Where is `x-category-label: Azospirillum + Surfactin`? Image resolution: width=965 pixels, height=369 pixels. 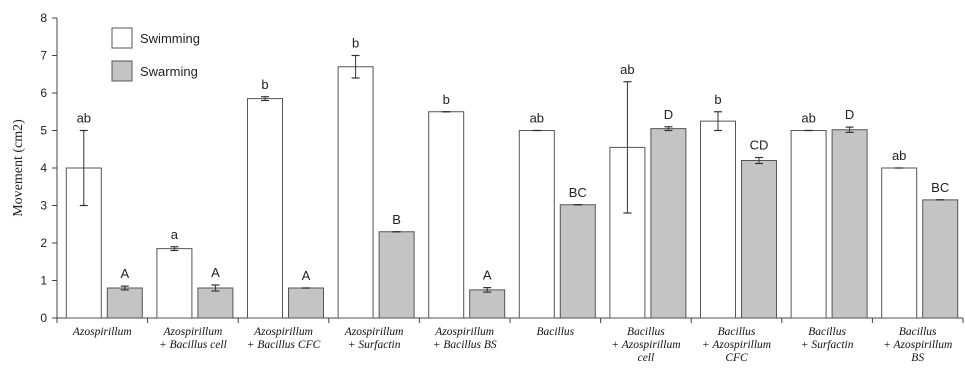
x-category-label: Azospirillum + Surfactin is located at coordinates (374, 338).